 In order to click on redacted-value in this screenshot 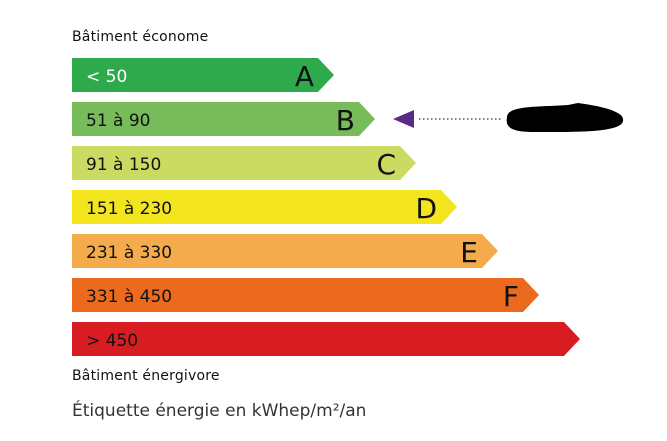, I will do `click(565, 118)`.